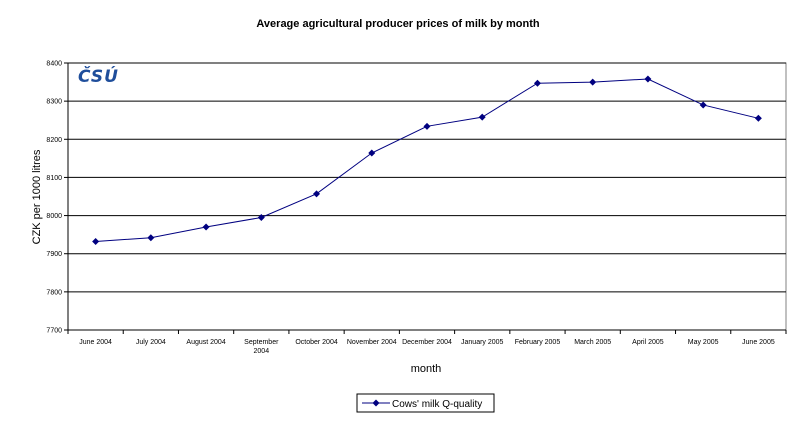 The image size is (796, 423). What do you see at coordinates (316, 342) in the screenshot?
I see `x-tick-label: October 2004` at bounding box center [316, 342].